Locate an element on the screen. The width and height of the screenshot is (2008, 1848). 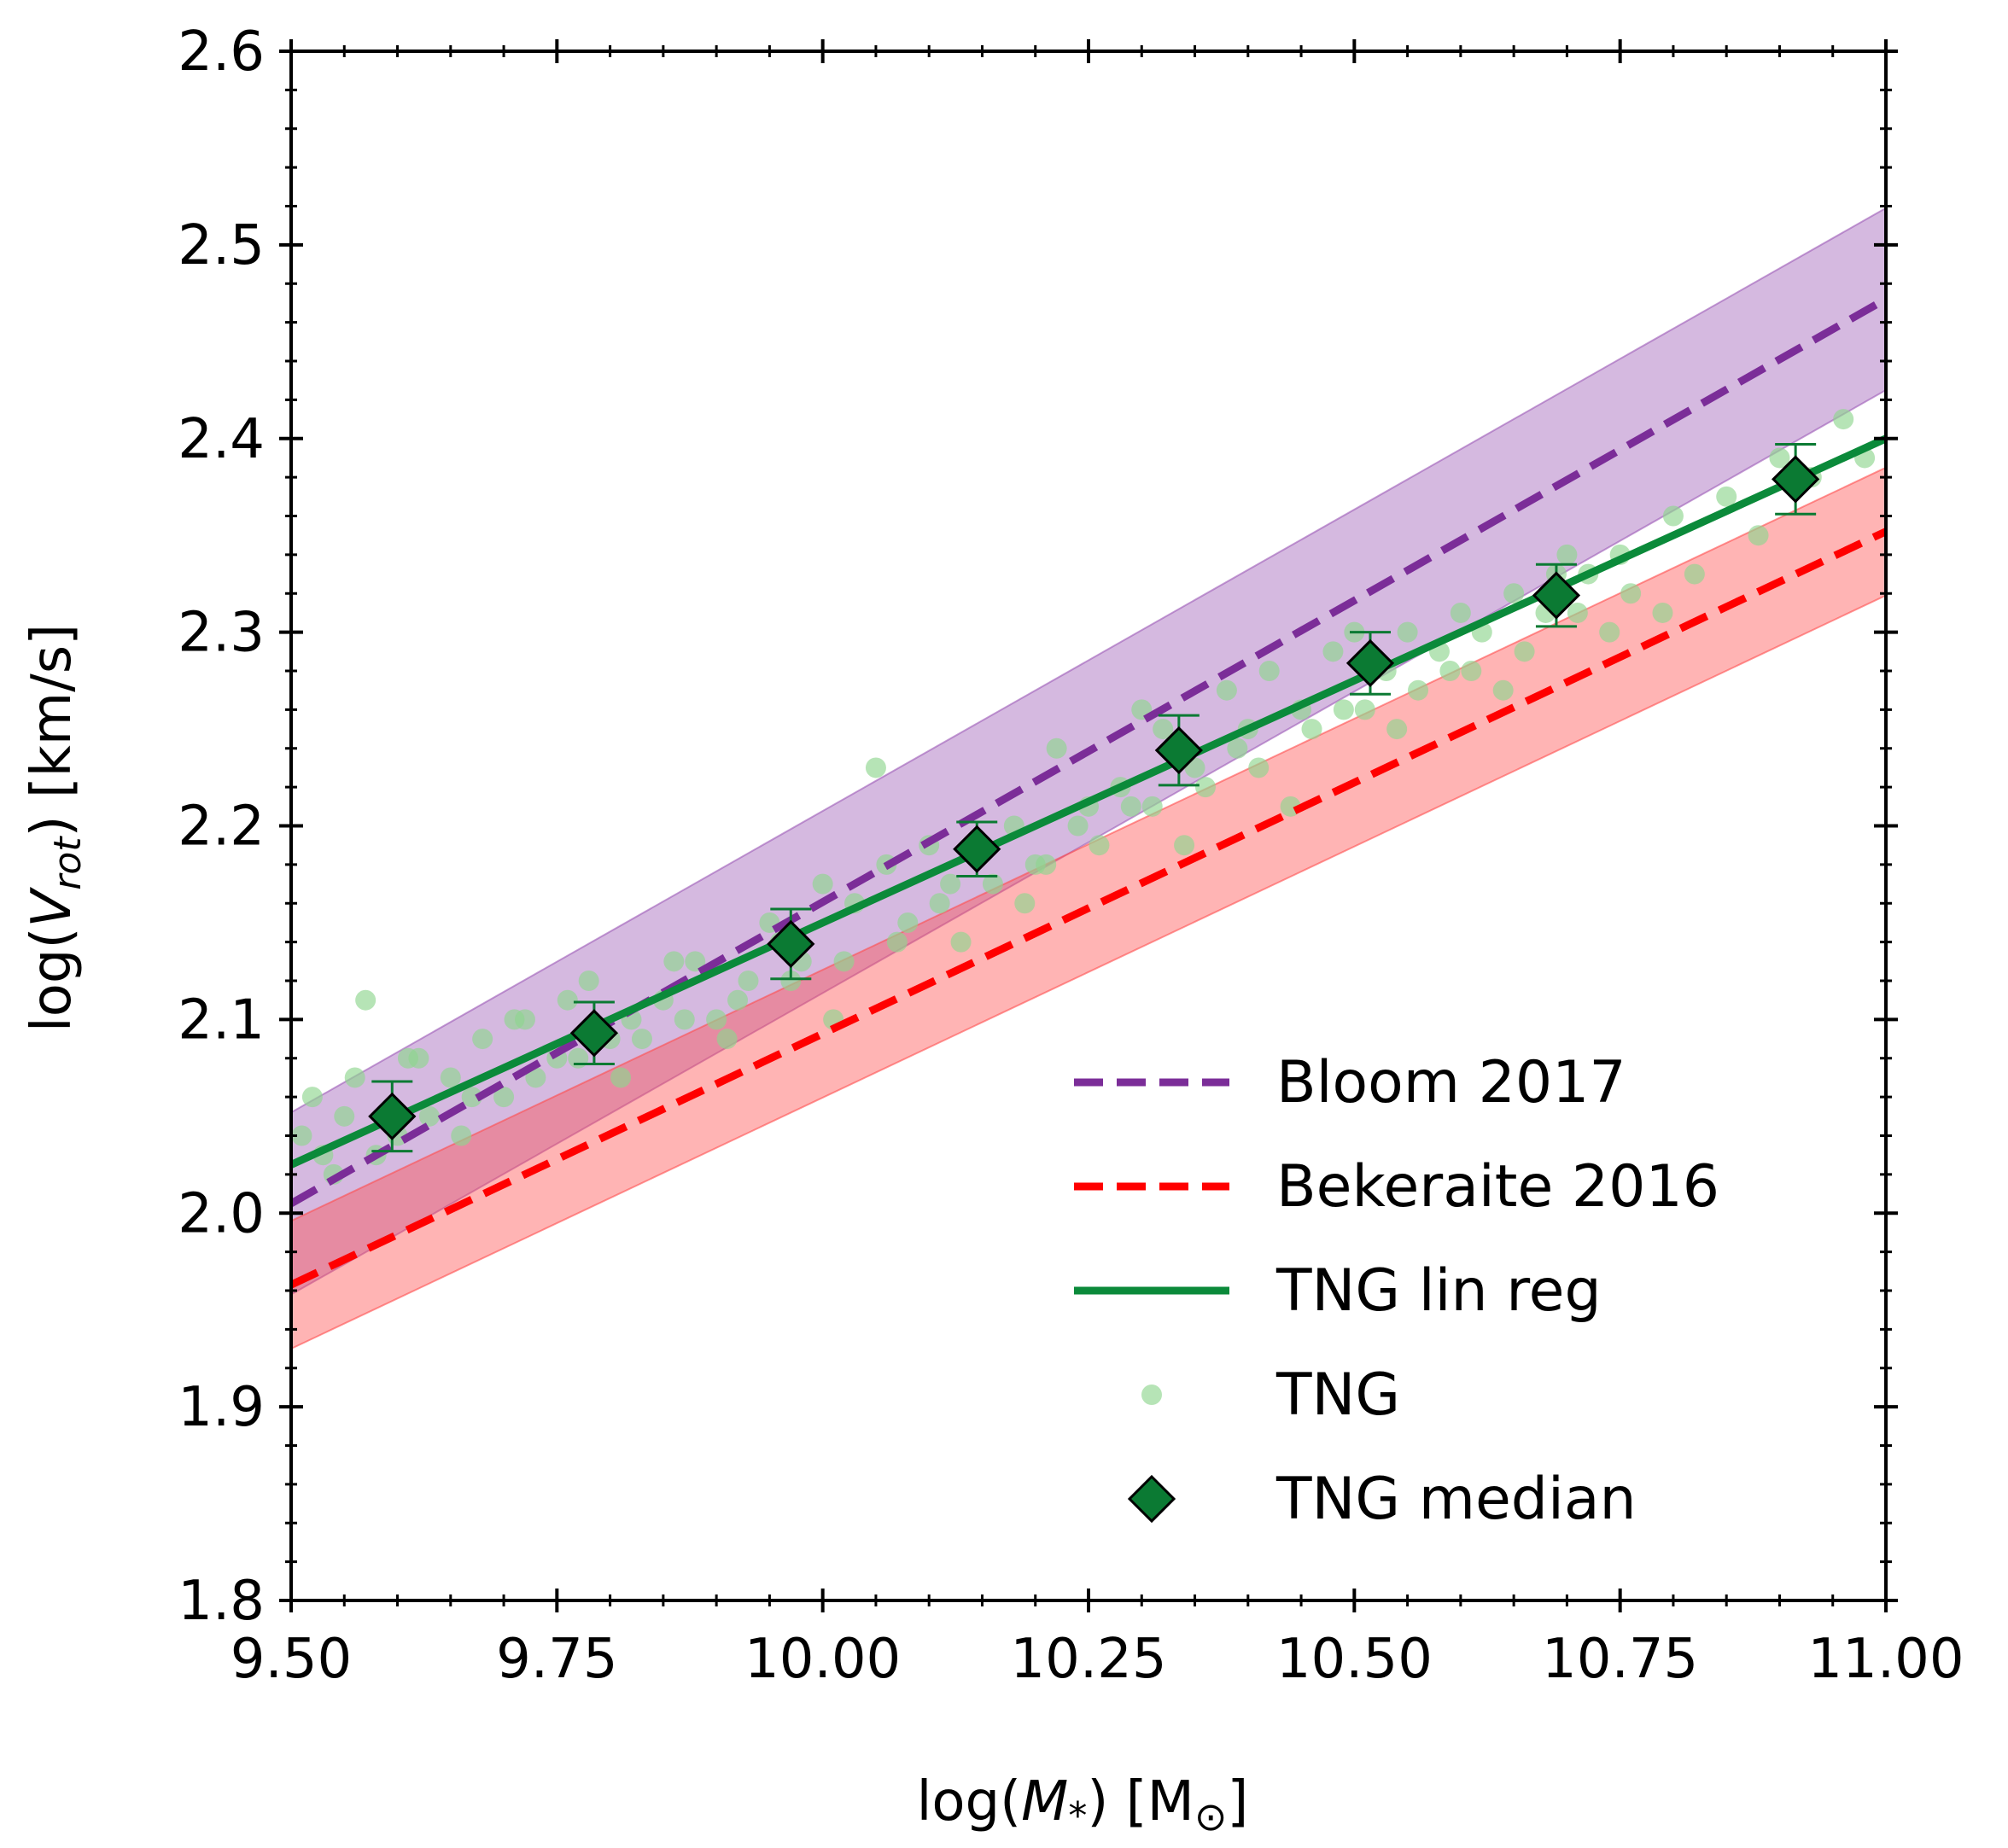
x-tick-label: 9.50 is located at coordinates (292, 1659).